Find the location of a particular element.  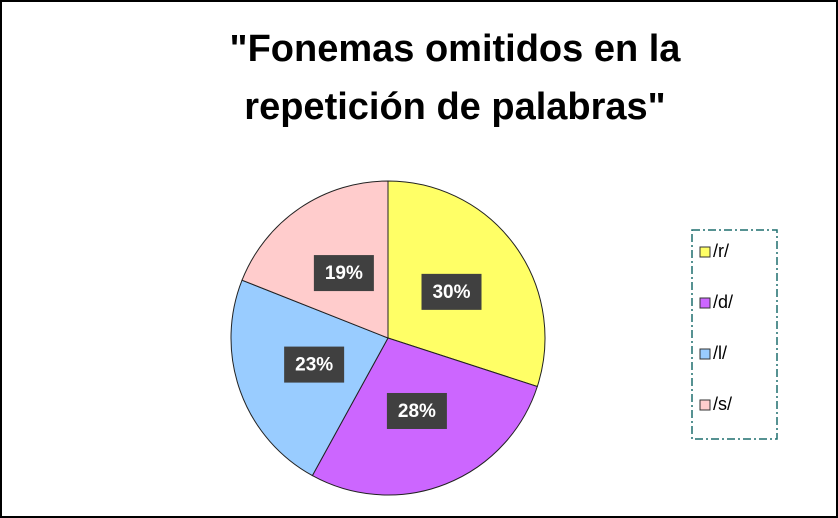

legend-label: /l/ is located at coordinates (720, 353).